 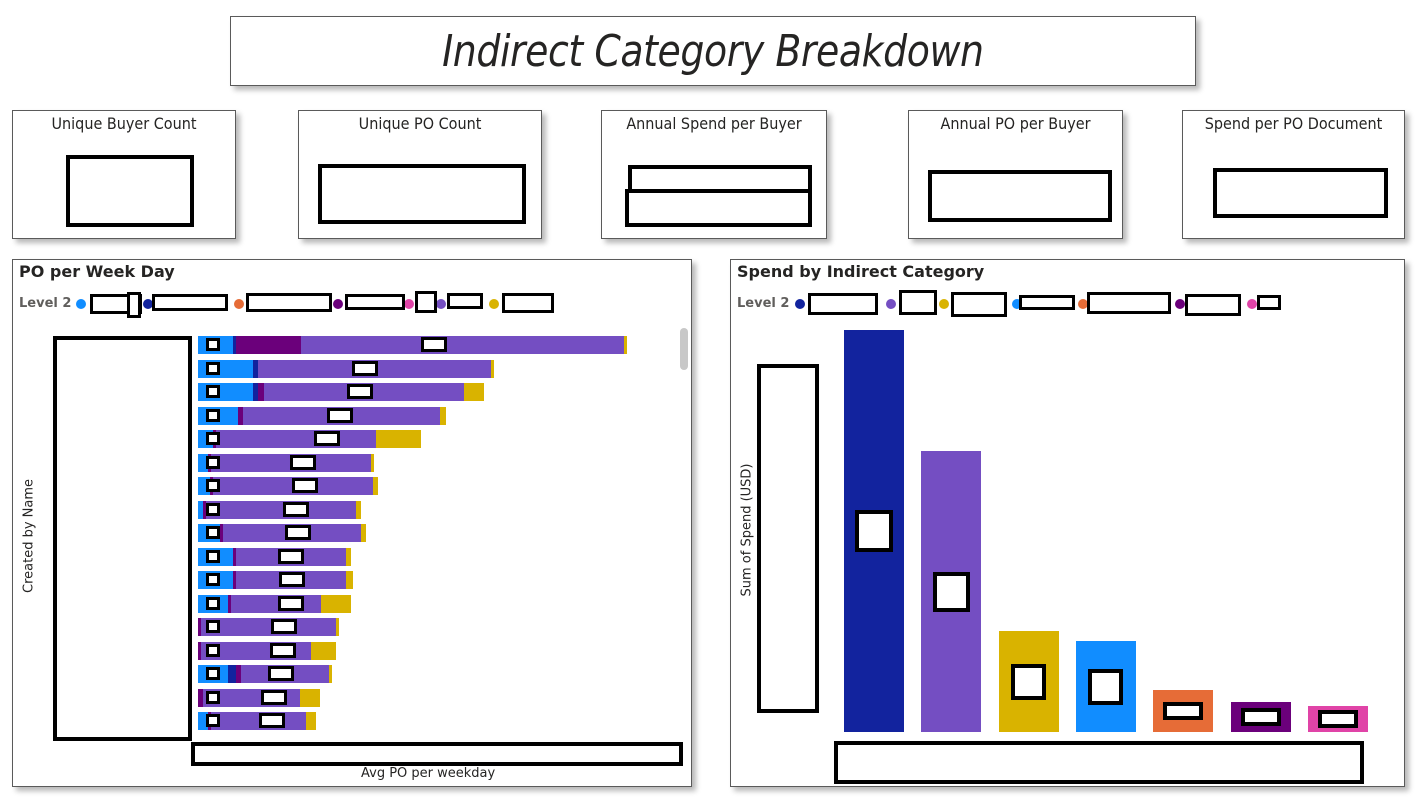 I want to click on kpi-label: Annual Spend per Buyer, so click(x=714, y=123).